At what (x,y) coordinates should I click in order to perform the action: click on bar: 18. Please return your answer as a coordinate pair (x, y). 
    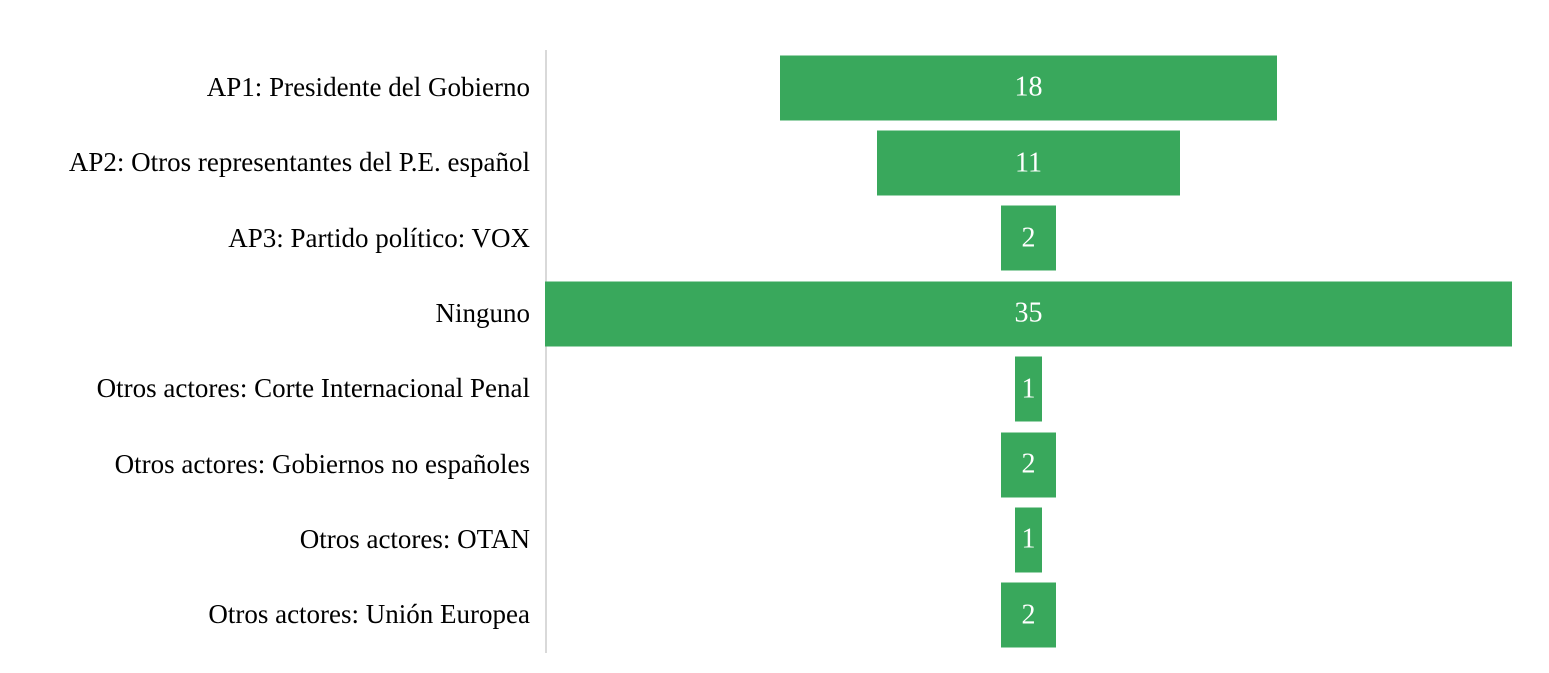
    Looking at the image, I should click on (1028, 88).